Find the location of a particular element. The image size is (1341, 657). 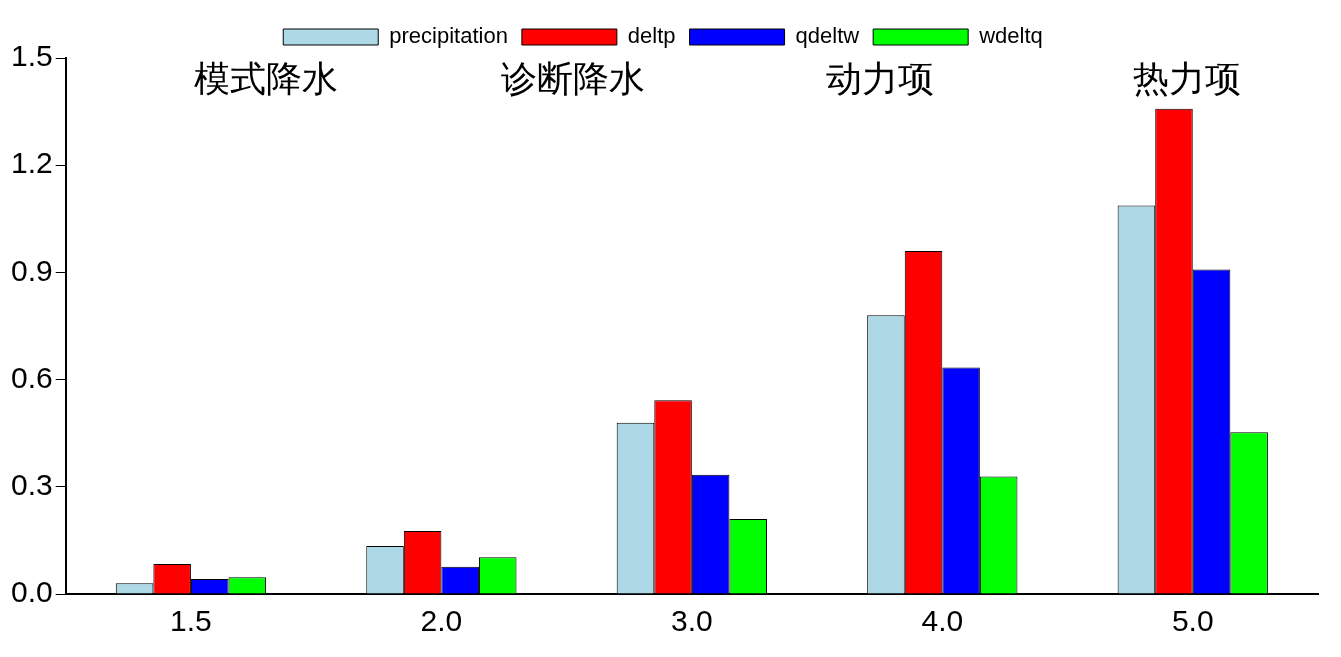

x-tick-label: 4.0 is located at coordinates (942, 621).